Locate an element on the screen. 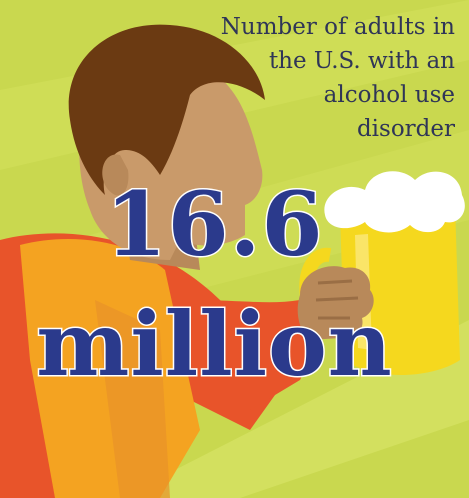  hair is located at coordinates (166, 109).